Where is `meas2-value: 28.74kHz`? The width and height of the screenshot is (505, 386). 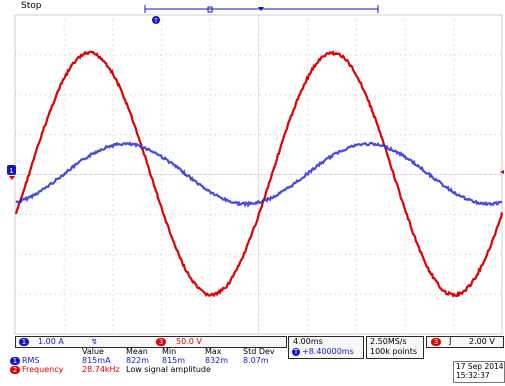
meas2-value: 28.74kHz is located at coordinates (101, 369).